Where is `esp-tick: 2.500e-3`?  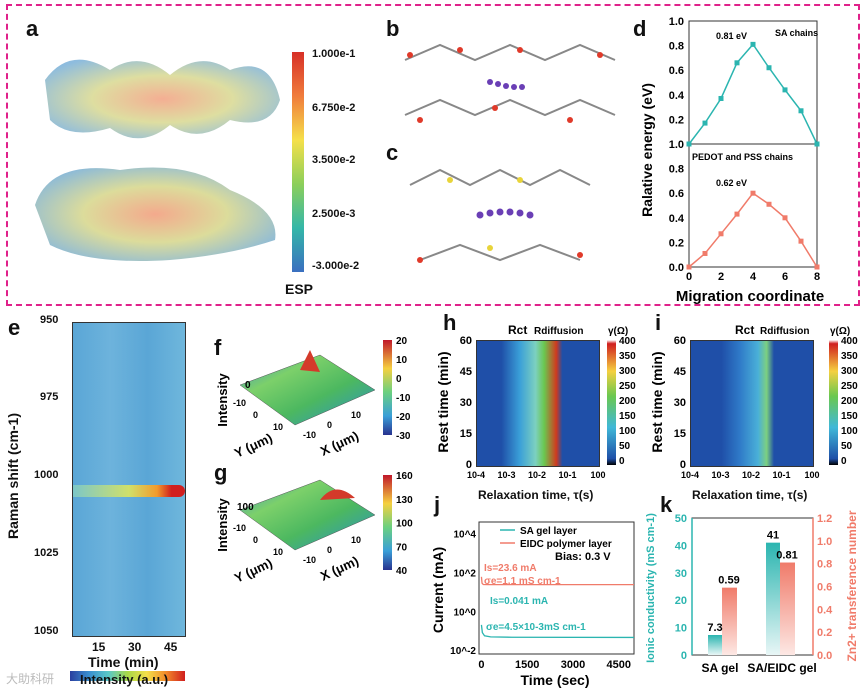 esp-tick: 2.500e-3 is located at coordinates (334, 214).